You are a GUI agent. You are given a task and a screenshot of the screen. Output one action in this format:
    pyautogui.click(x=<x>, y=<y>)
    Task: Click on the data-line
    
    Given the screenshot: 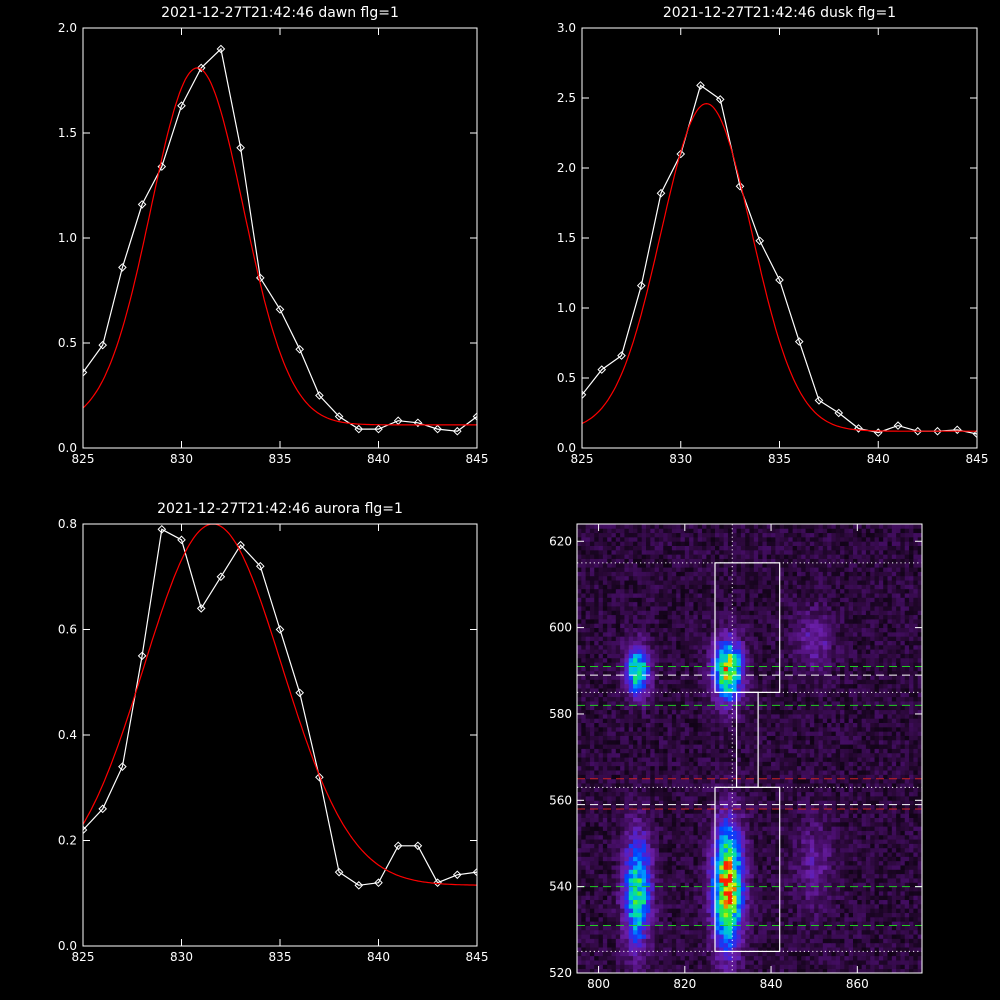 What is the action you would take?
    pyautogui.click(x=280, y=707)
    